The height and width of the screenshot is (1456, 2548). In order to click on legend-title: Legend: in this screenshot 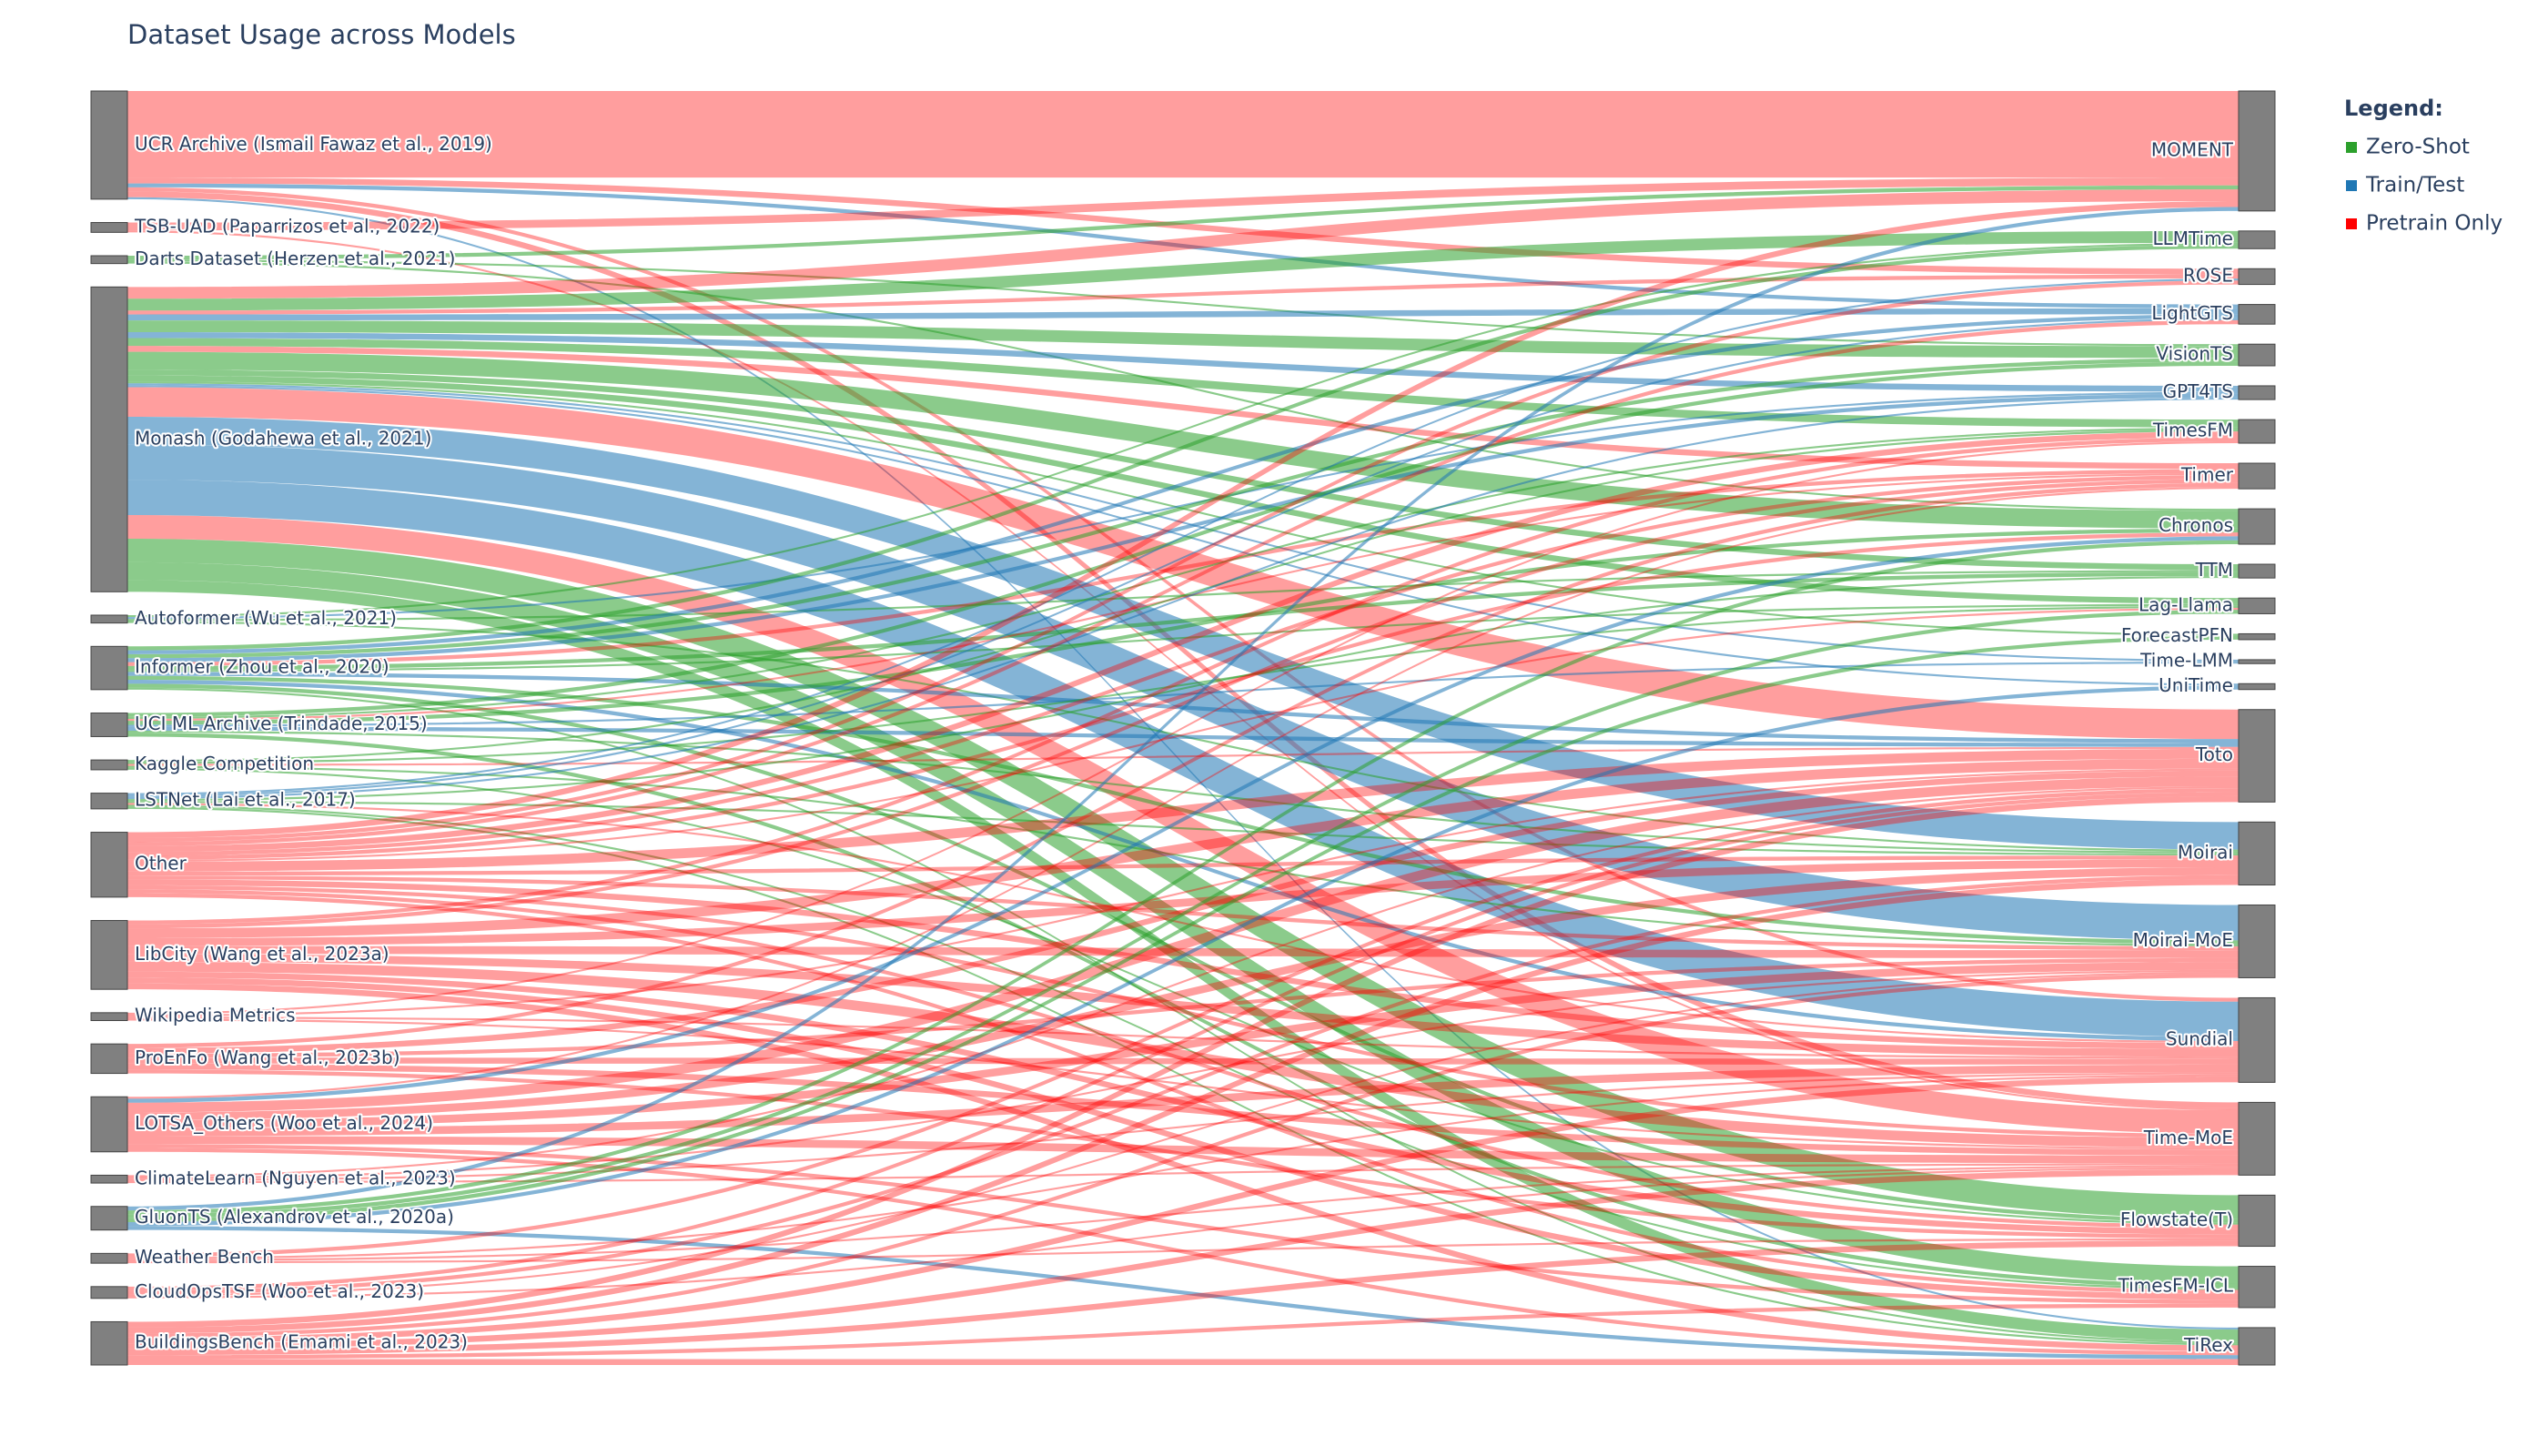, I will do `click(2394, 109)`.